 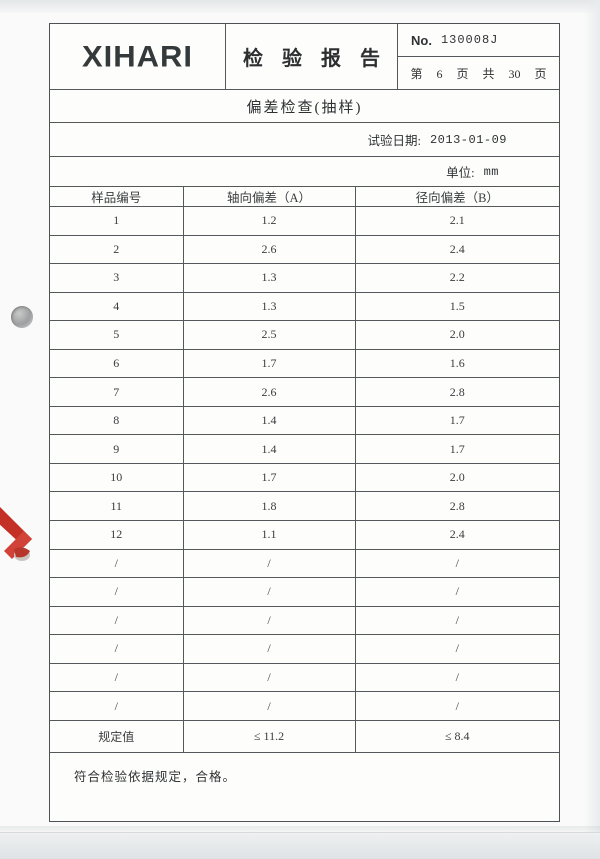 I want to click on unit-row: 单位: mm, so click(x=304, y=172).